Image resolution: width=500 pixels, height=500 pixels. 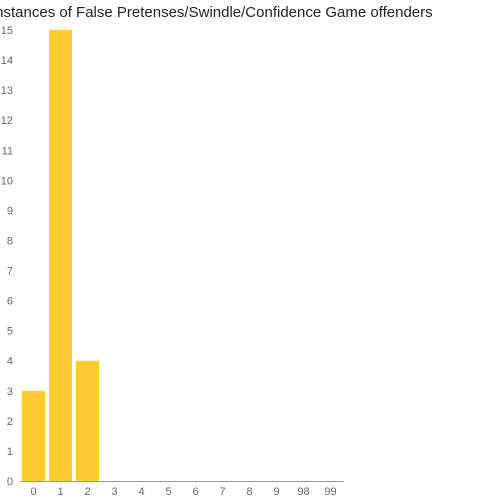 I want to click on x-tick-label: 99, so click(x=330, y=492).